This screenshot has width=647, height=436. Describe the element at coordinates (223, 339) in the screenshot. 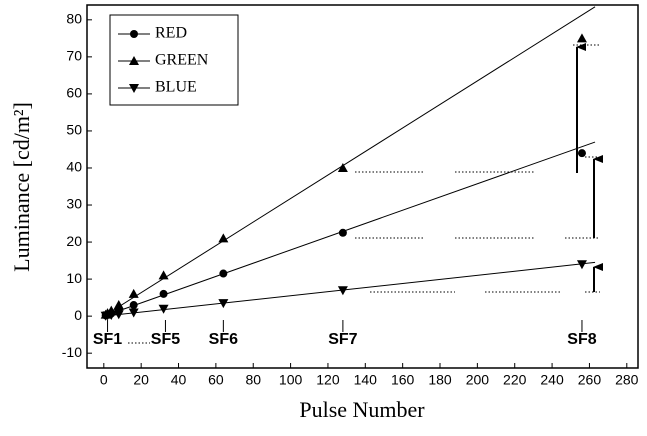

I see `annotation: SF6` at that location.